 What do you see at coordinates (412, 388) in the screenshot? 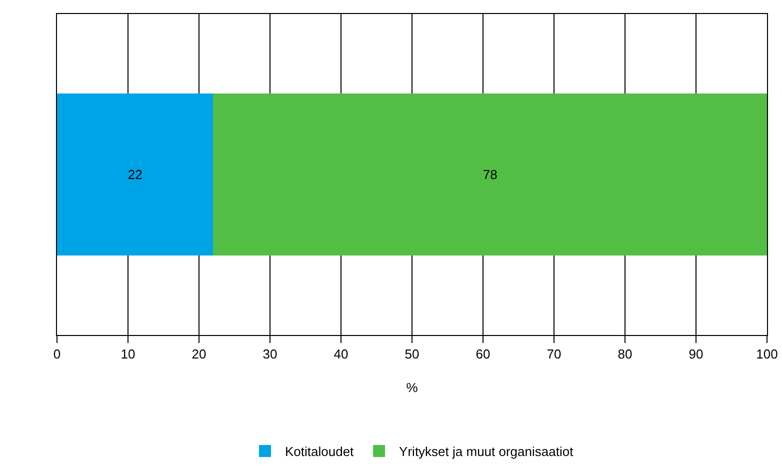
I see `x-axis-title: %` at bounding box center [412, 388].